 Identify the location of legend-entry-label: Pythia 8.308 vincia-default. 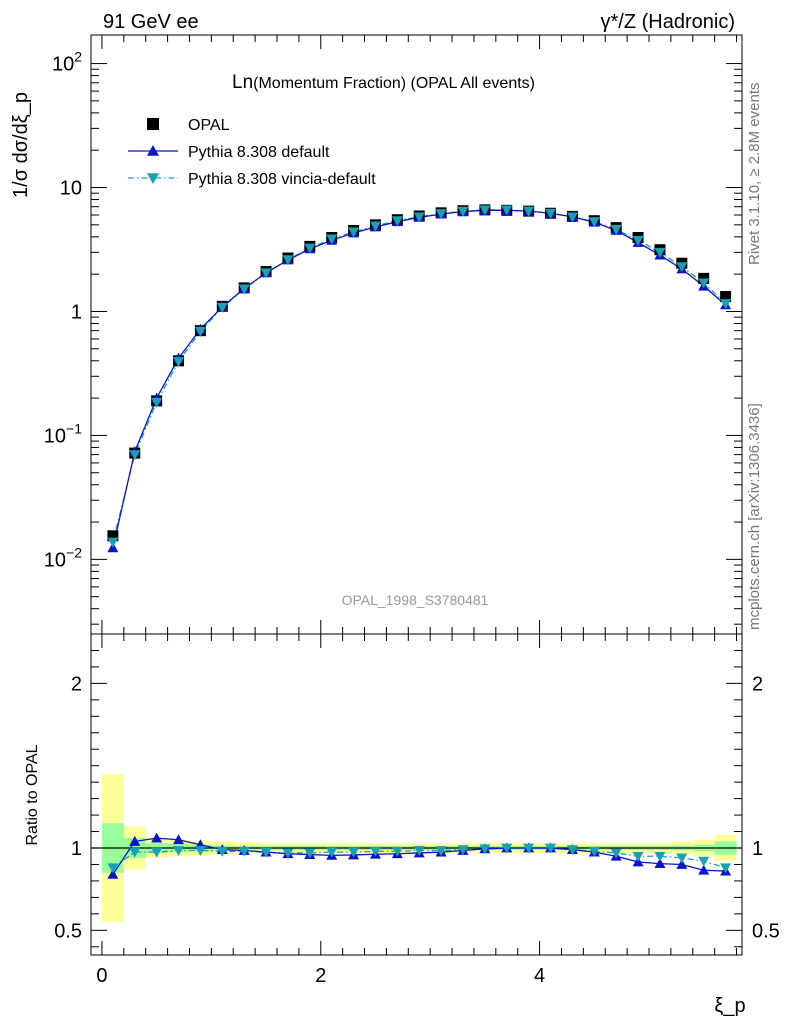
(282, 179).